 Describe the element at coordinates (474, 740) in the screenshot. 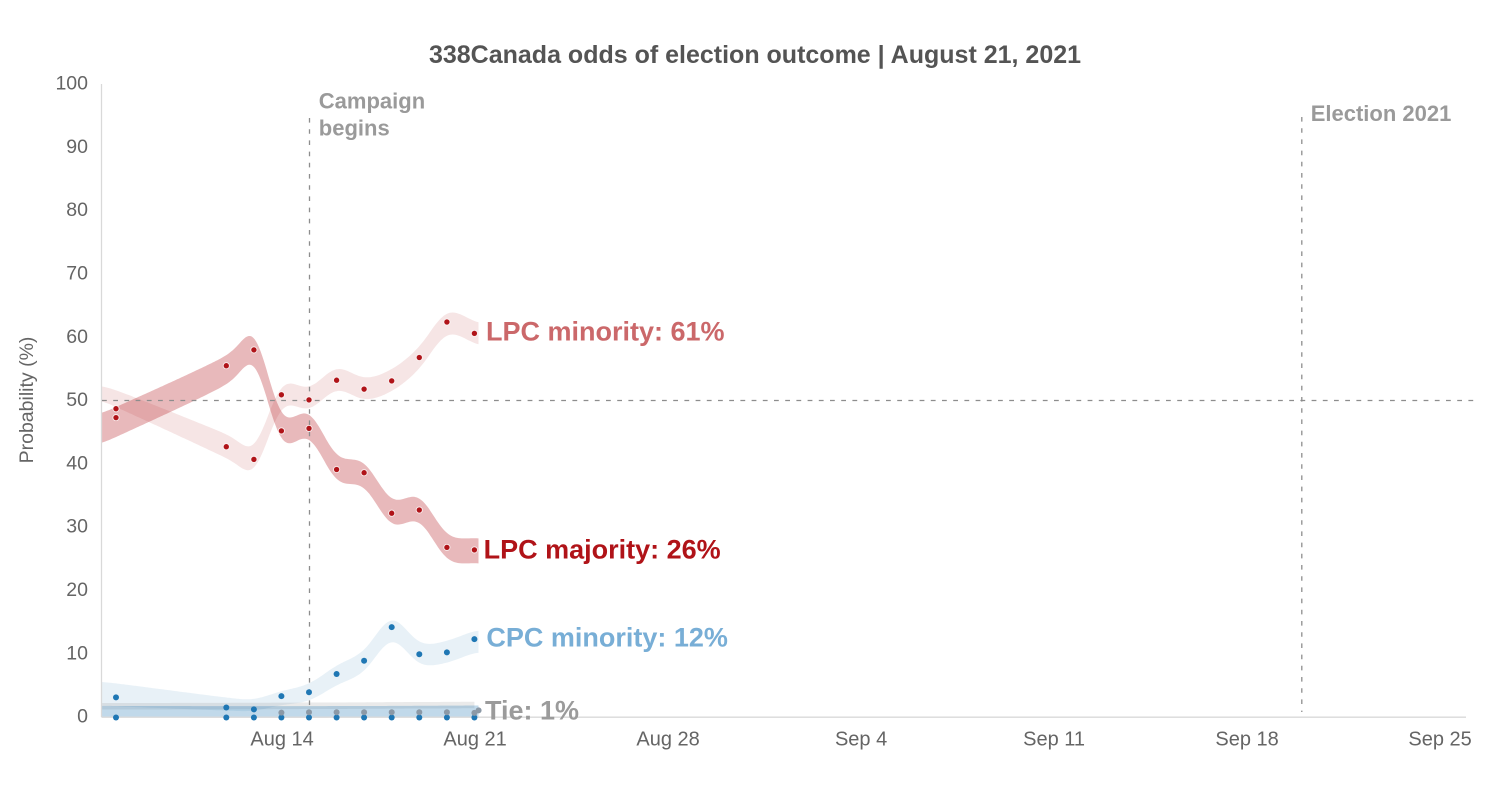

I see `svg-text: Aug 21` at that location.